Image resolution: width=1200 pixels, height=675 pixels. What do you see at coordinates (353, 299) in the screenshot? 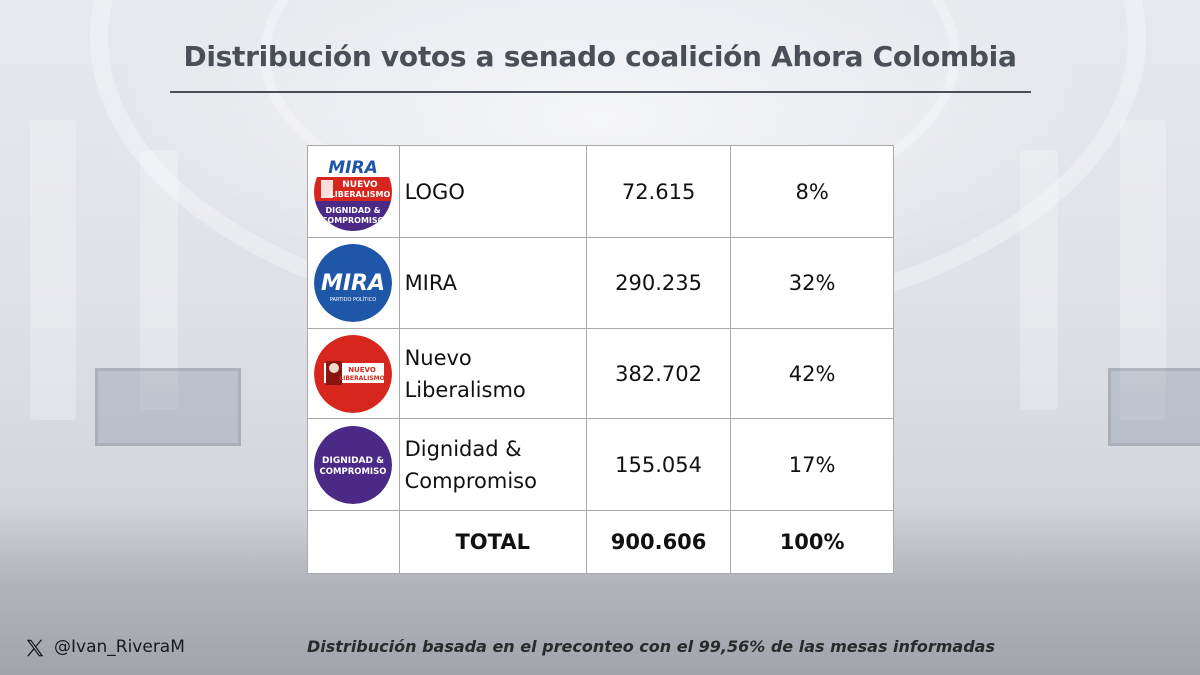
I see `mira-logo-subtext: PARTIDO POLÍTICO` at bounding box center [353, 299].